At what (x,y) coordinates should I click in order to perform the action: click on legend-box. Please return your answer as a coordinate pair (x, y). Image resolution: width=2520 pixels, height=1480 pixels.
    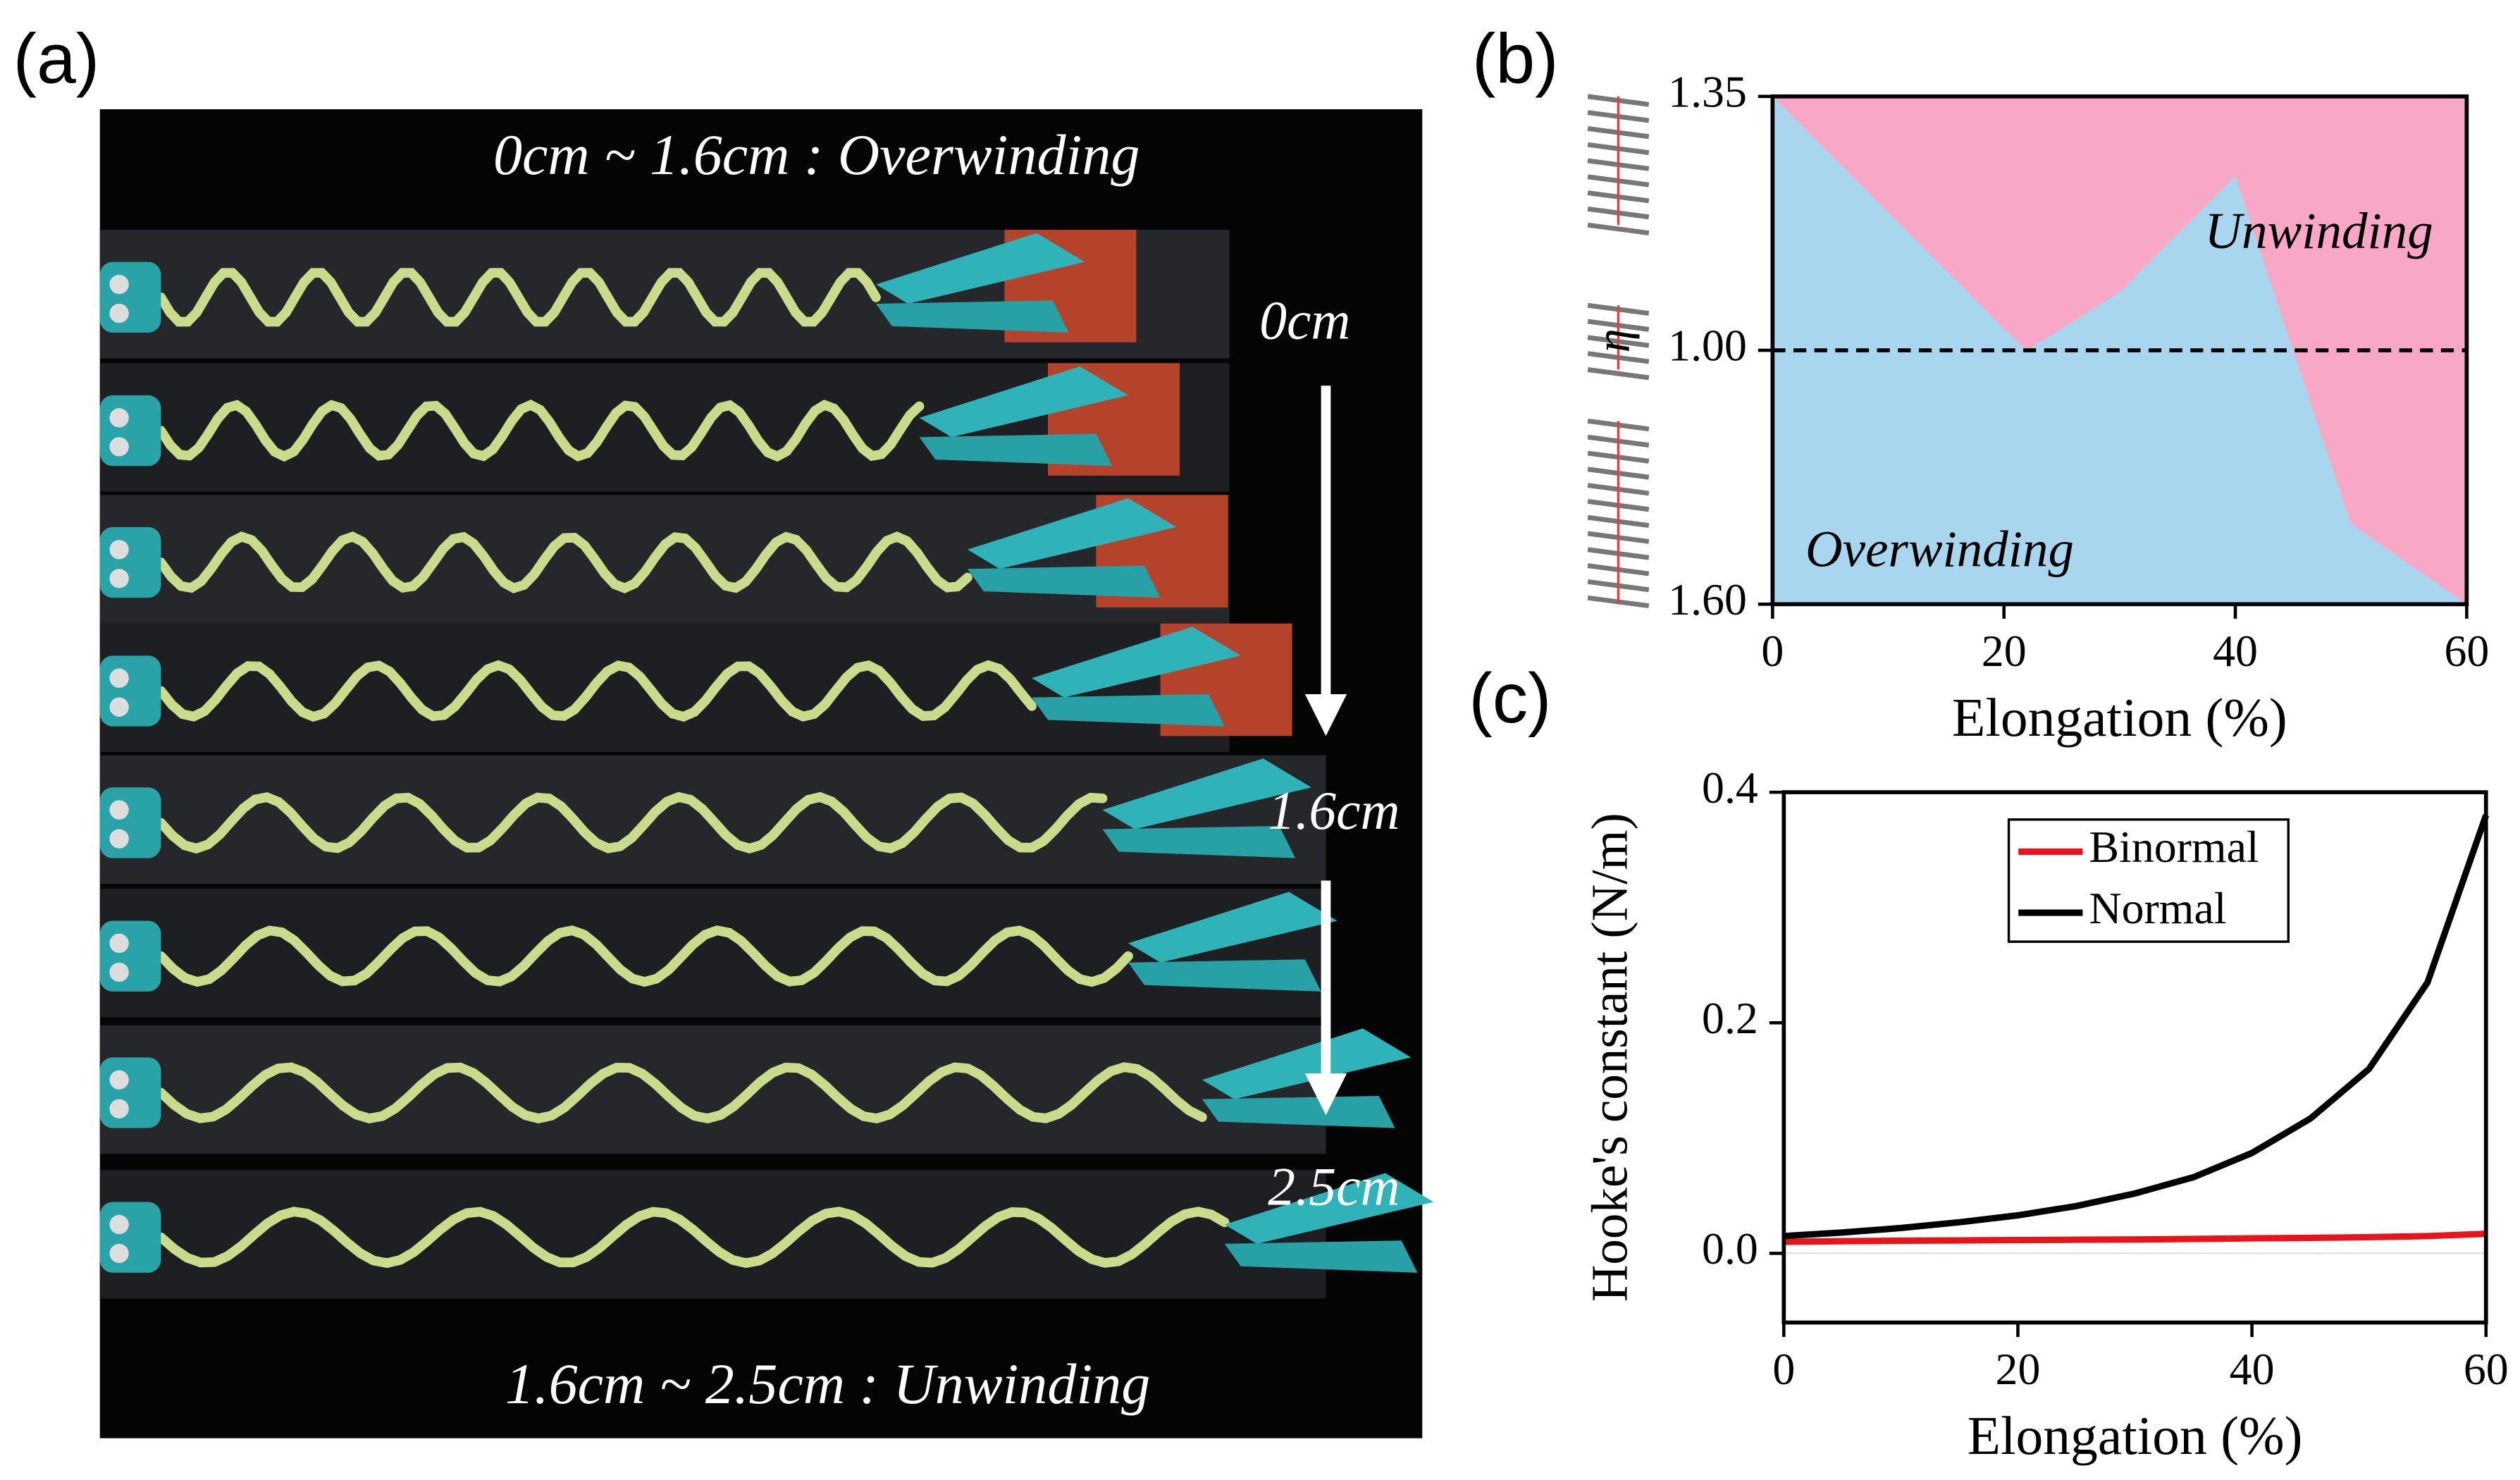
    Looking at the image, I should click on (2148, 881).